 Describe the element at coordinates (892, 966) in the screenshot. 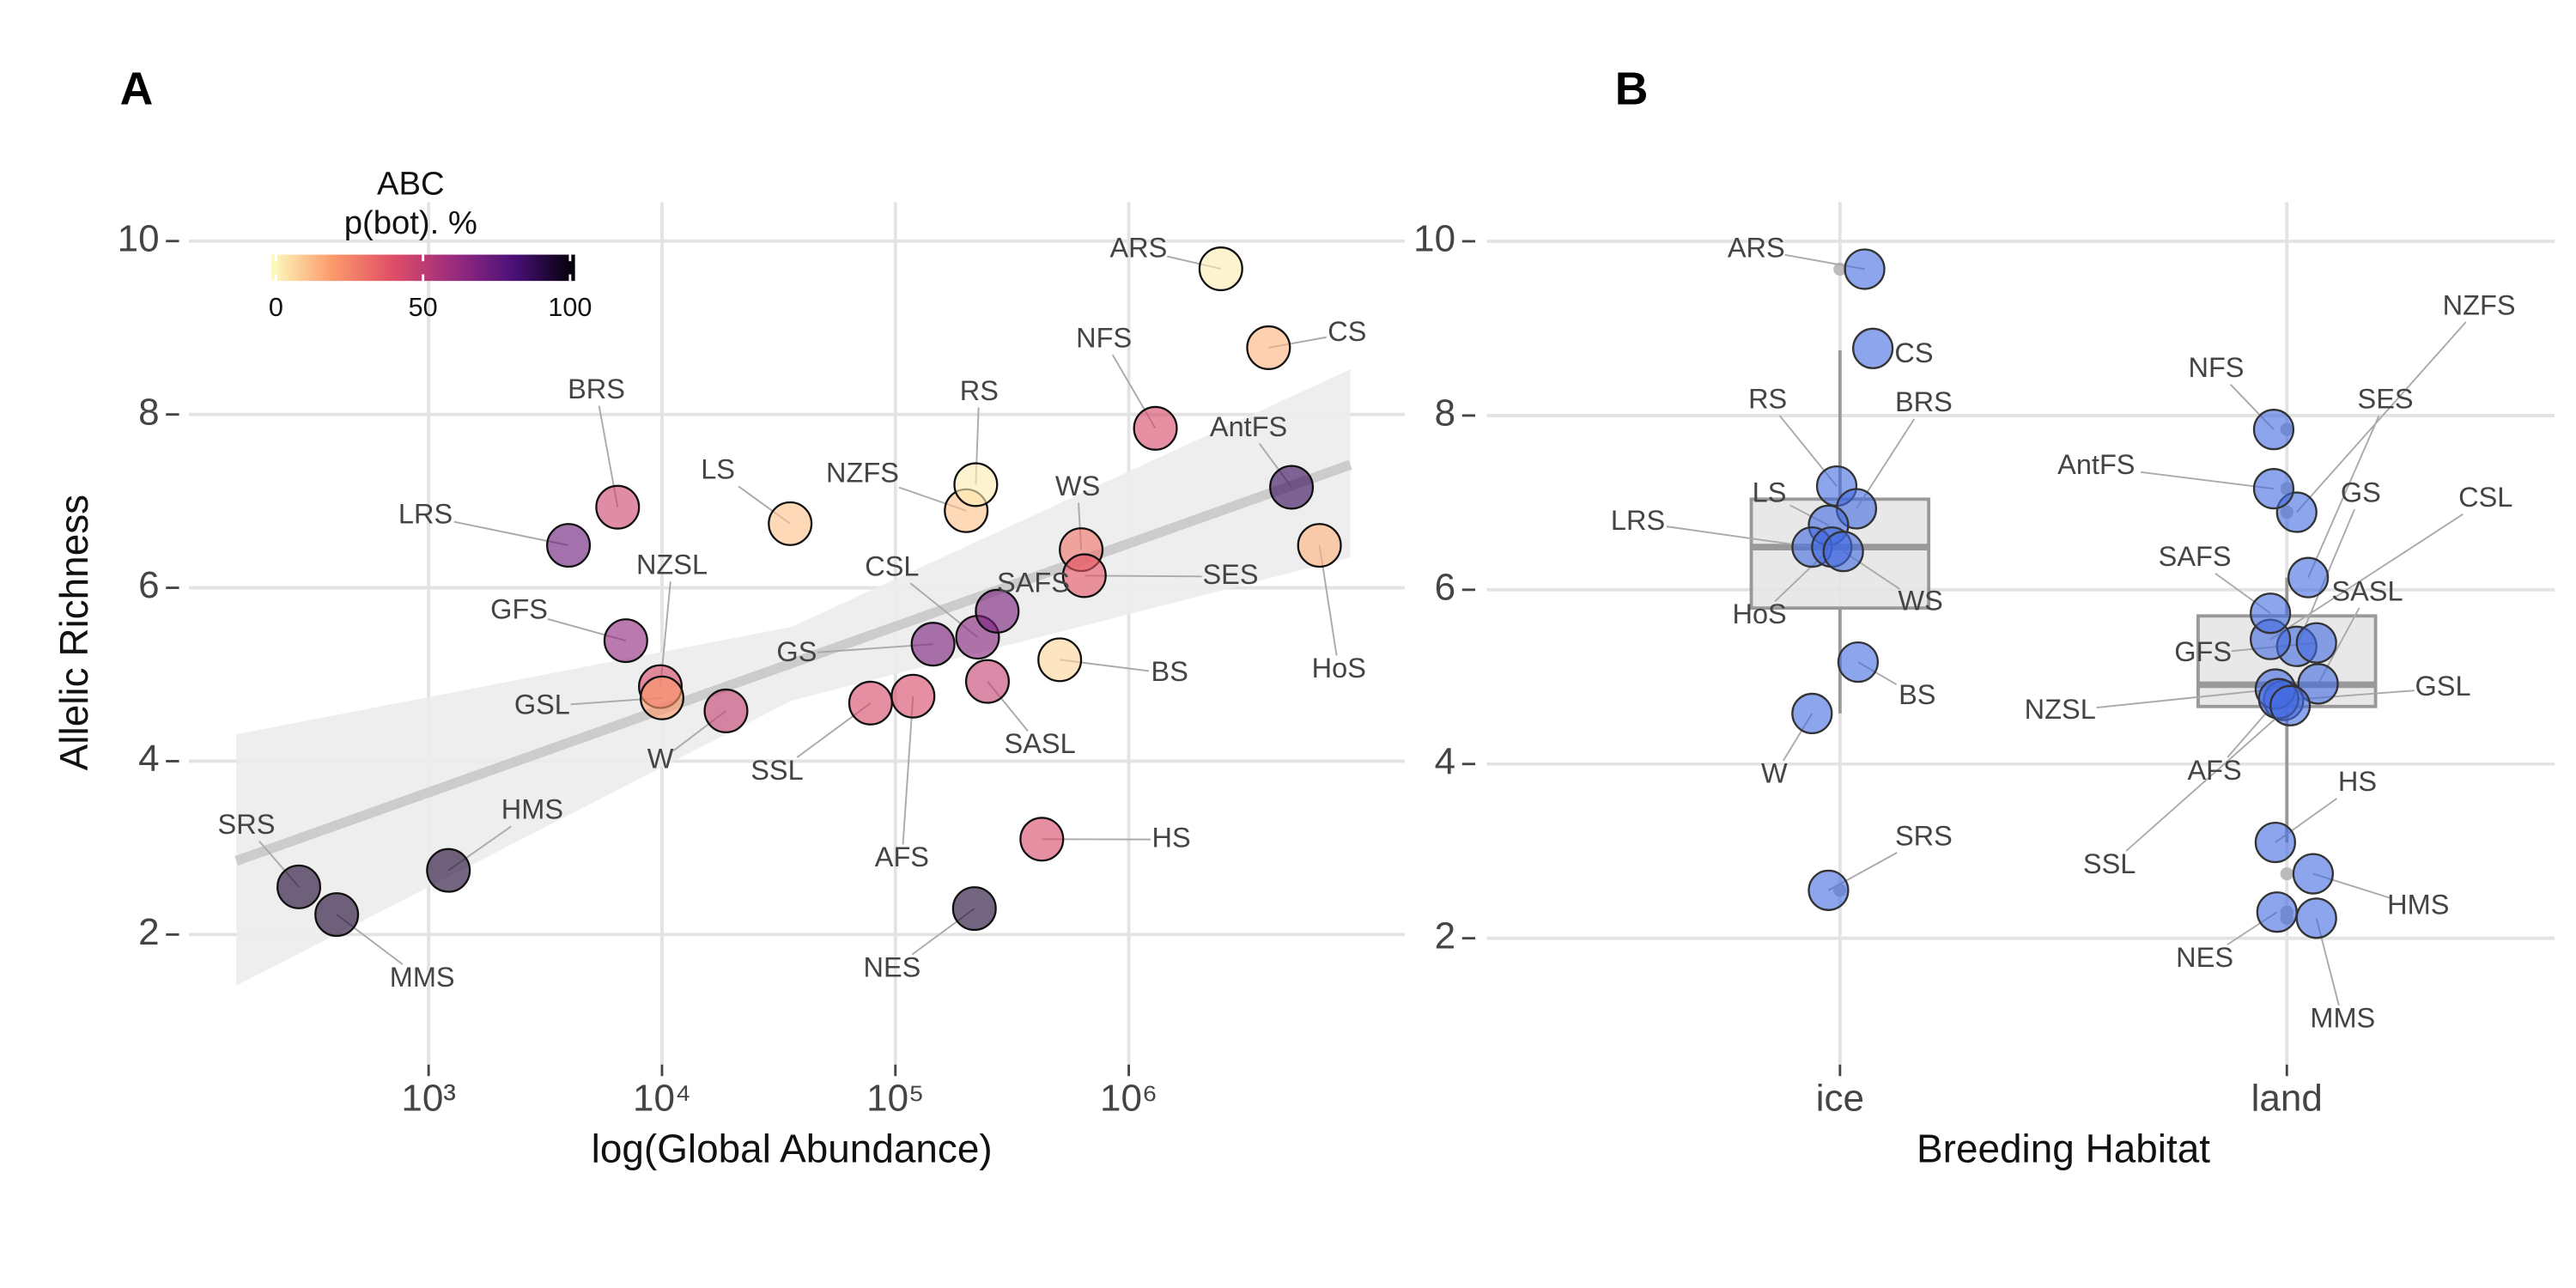

I see `point-label: NES` at that location.